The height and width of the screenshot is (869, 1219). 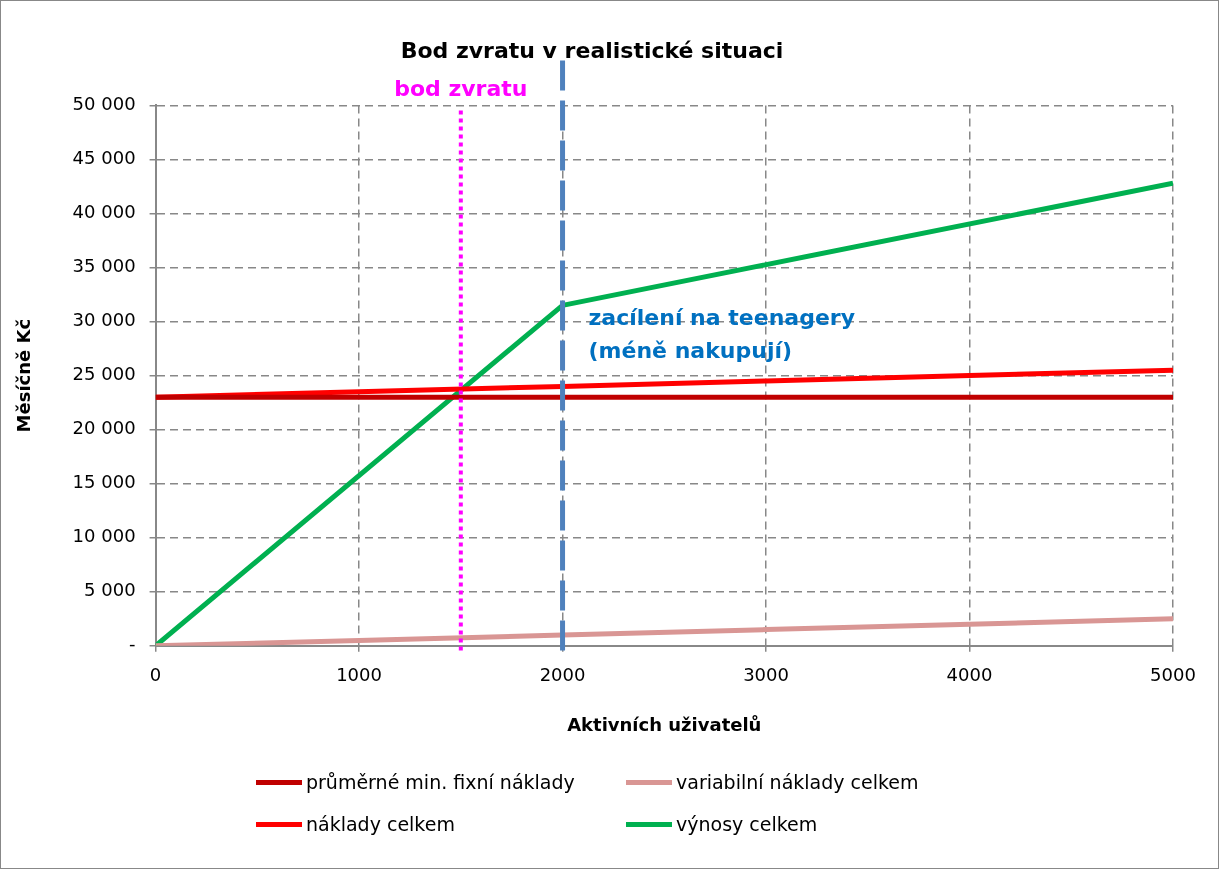 I want to click on legend-label: výnosy celkem, so click(x=747, y=824).